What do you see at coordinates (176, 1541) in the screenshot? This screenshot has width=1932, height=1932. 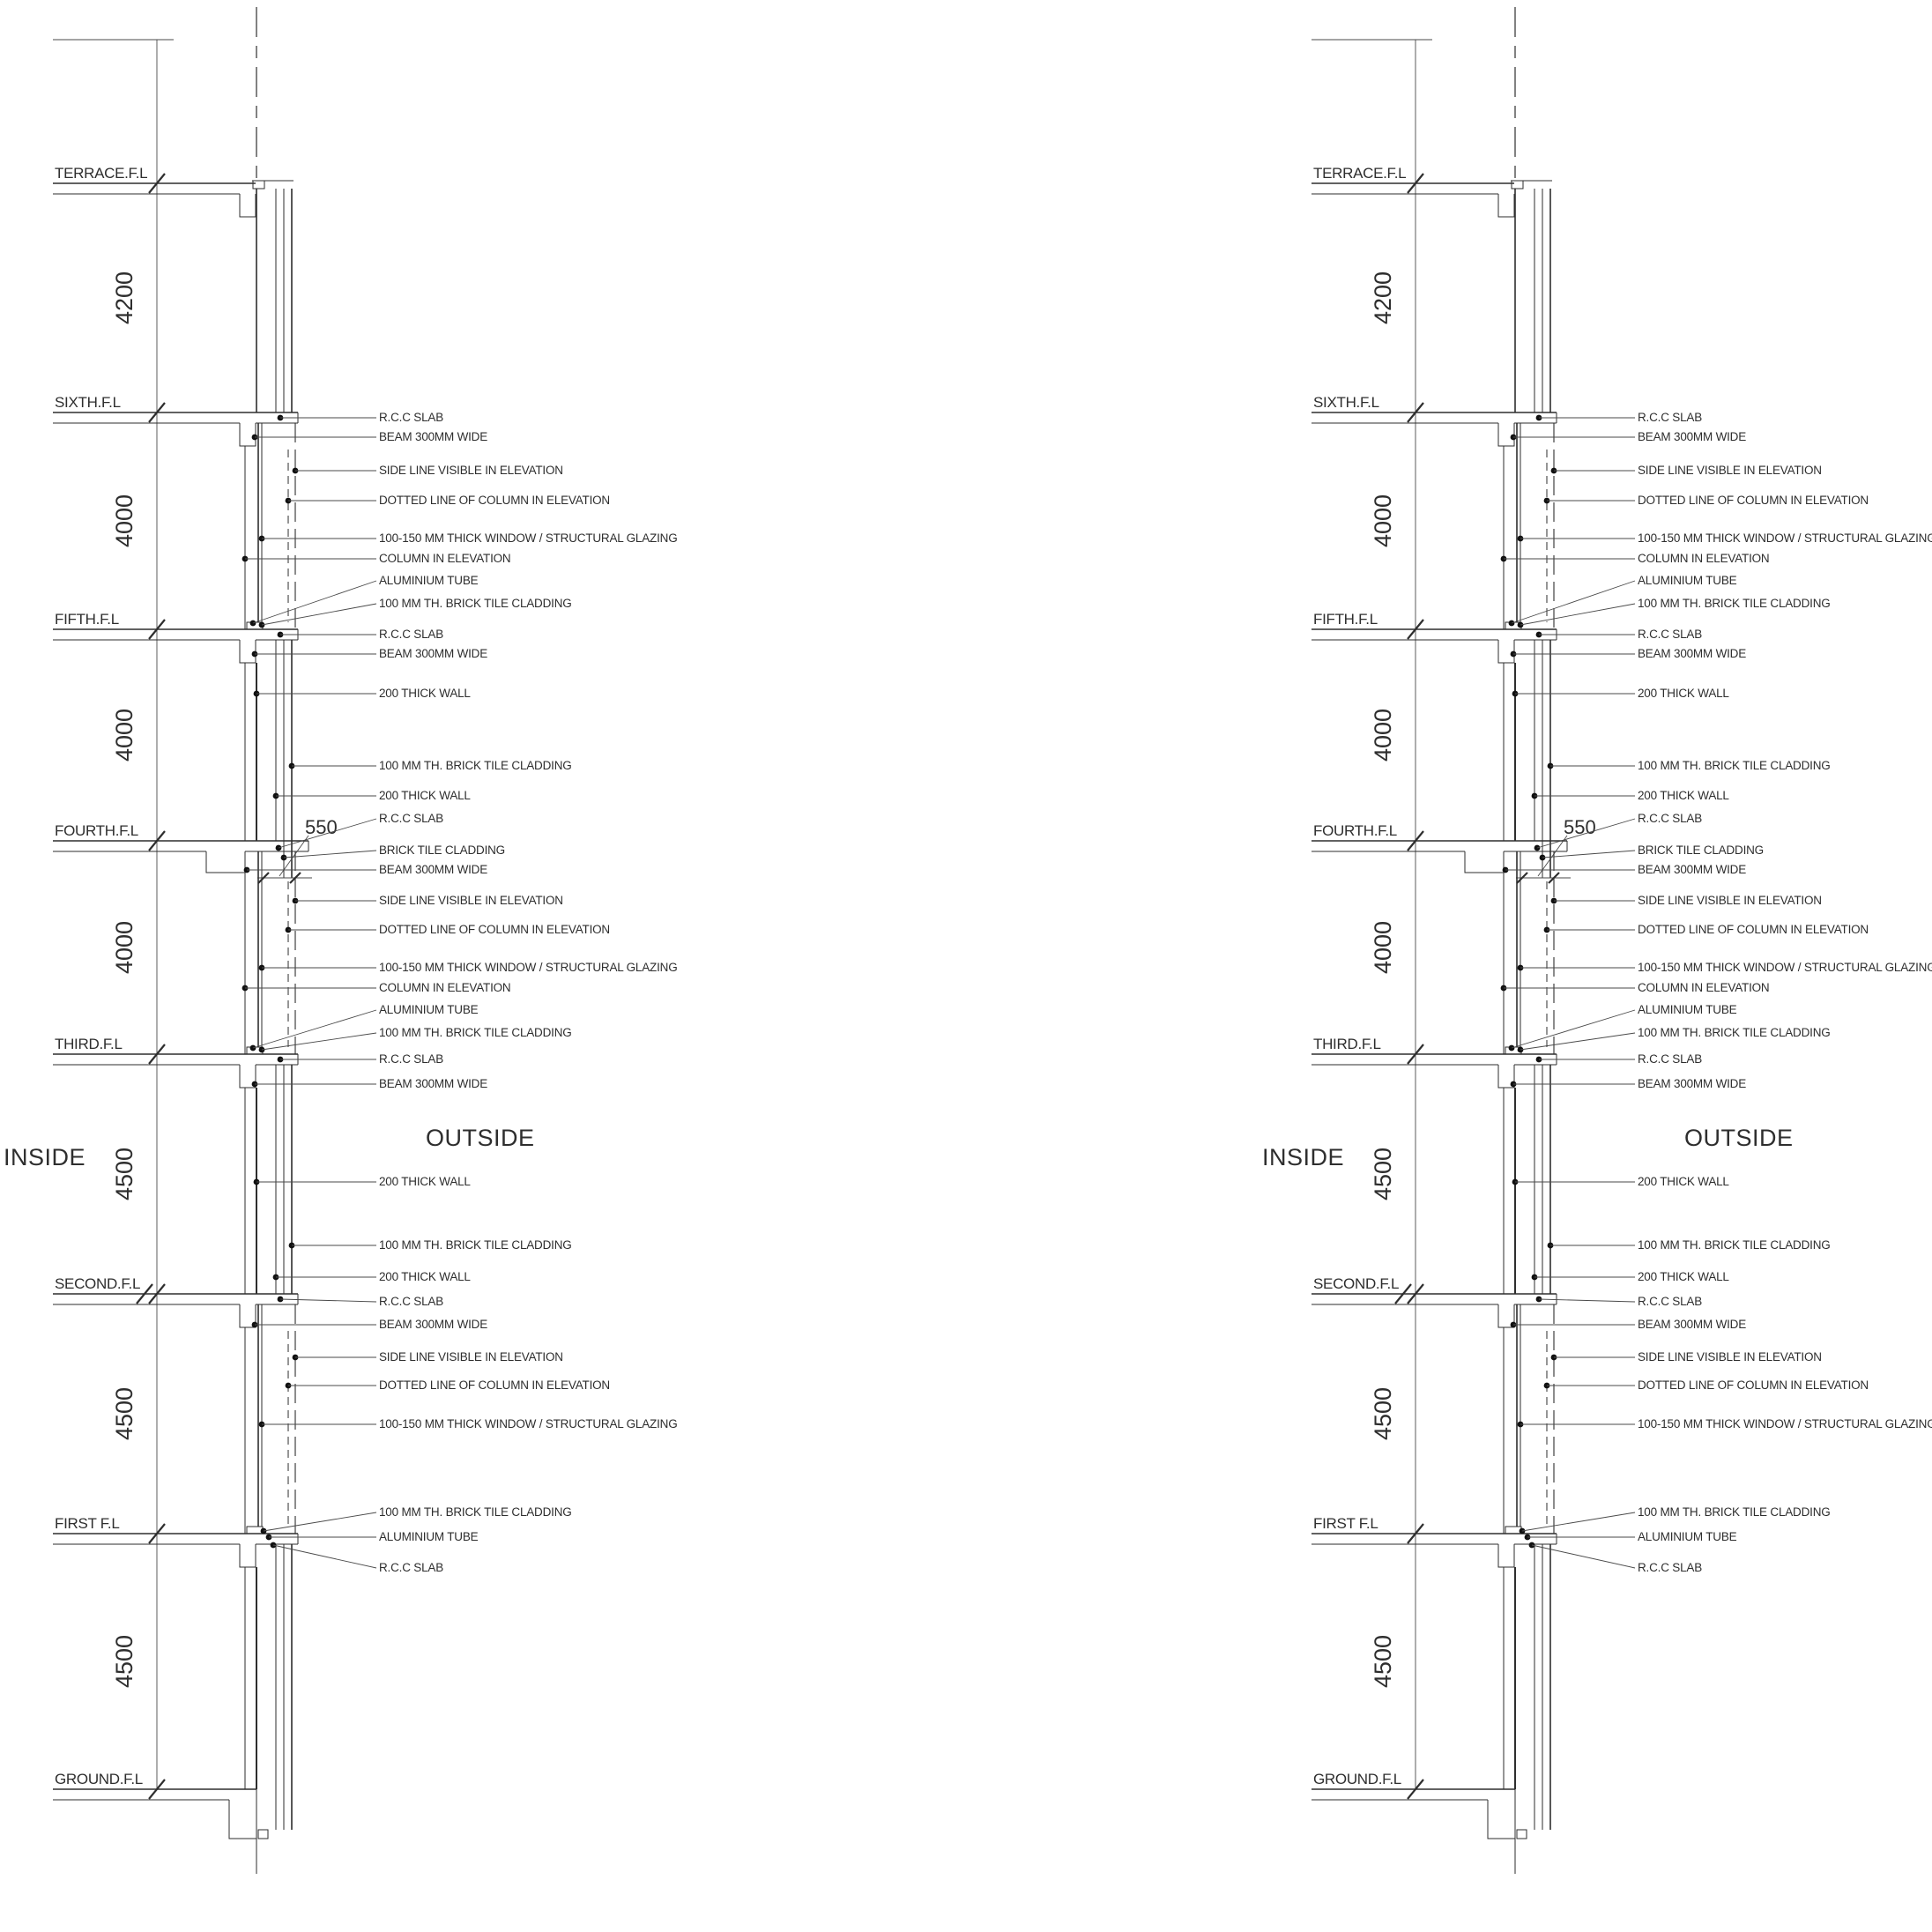 I see `floor-level-first: FIRST F.L` at bounding box center [176, 1541].